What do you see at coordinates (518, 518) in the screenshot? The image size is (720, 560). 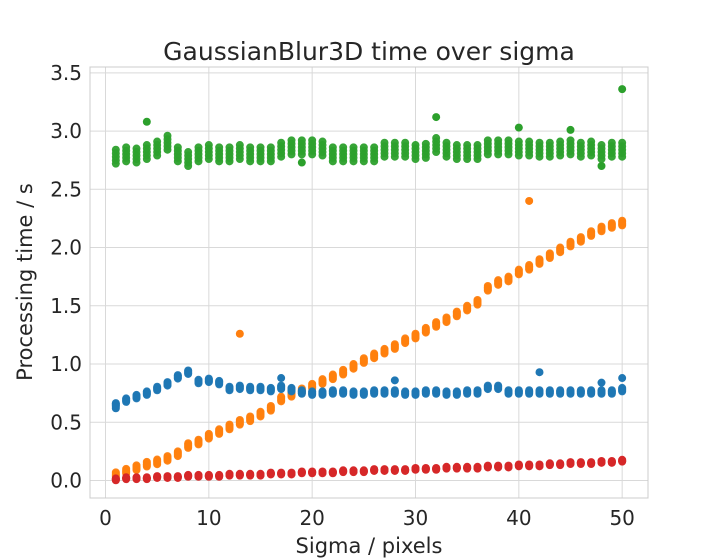 I see `x-tick-label: 40` at bounding box center [518, 518].